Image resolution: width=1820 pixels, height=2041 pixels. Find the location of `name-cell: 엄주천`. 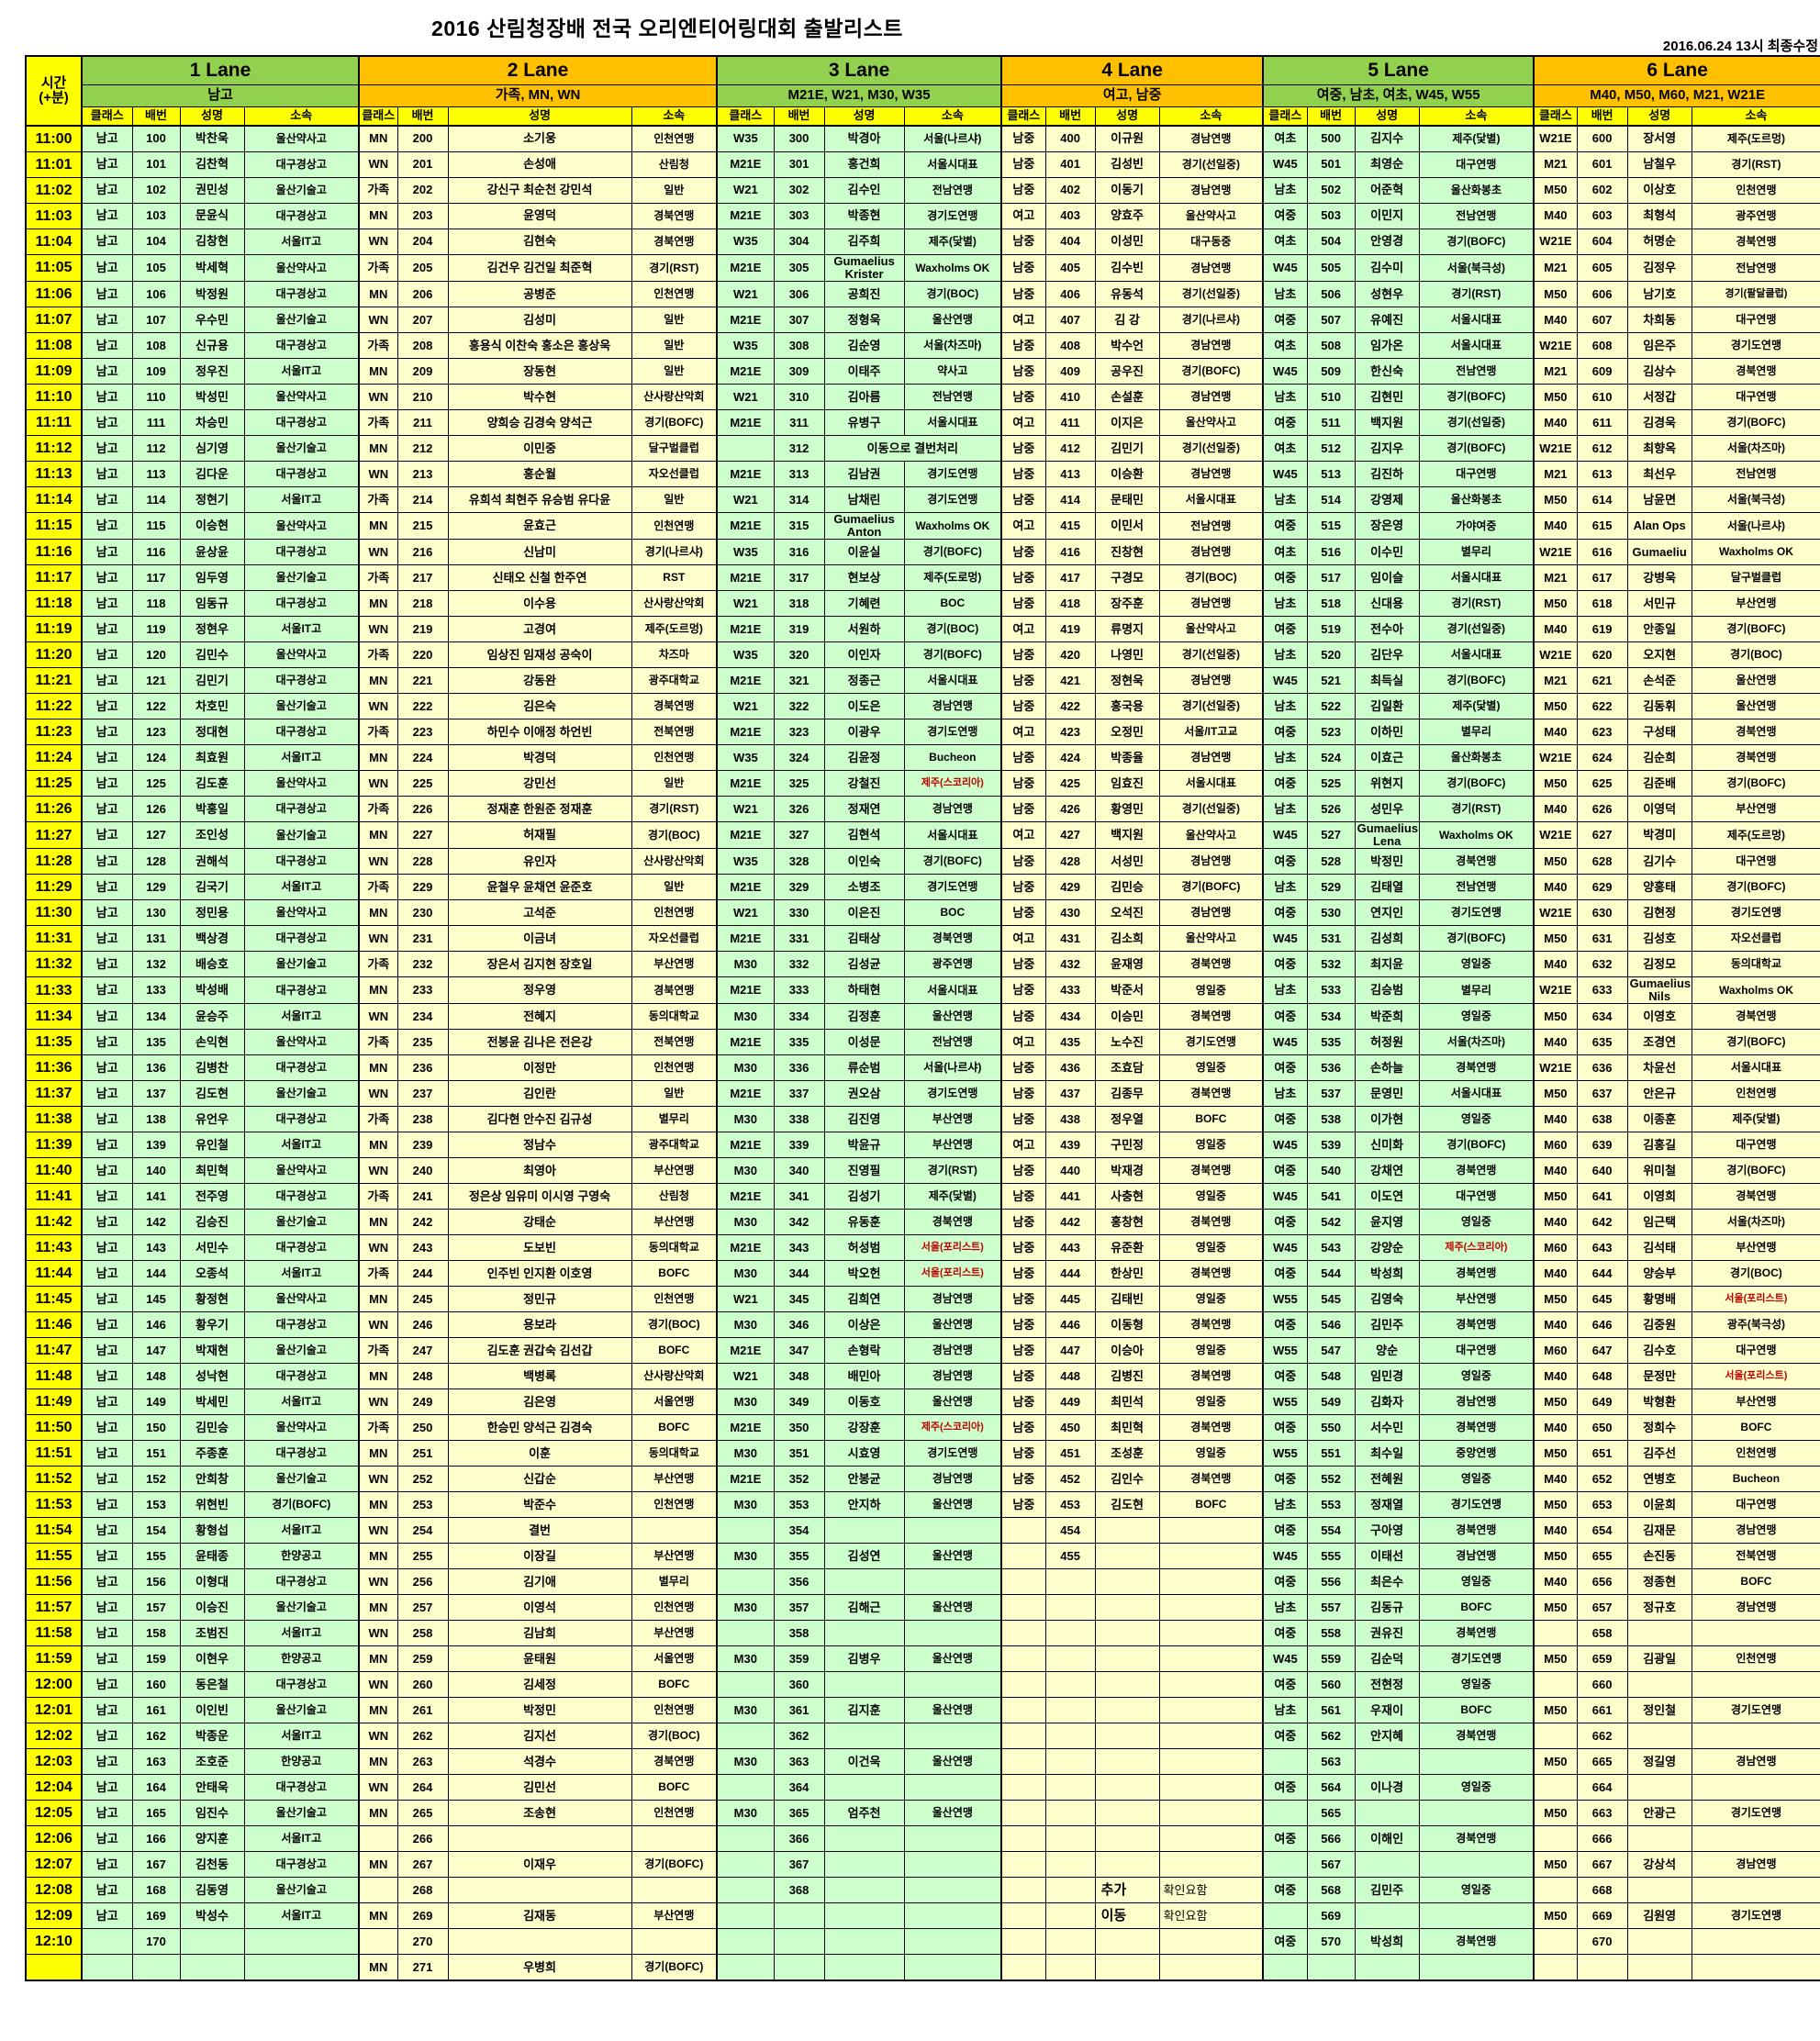

name-cell: 엄주천 is located at coordinates (864, 1813).